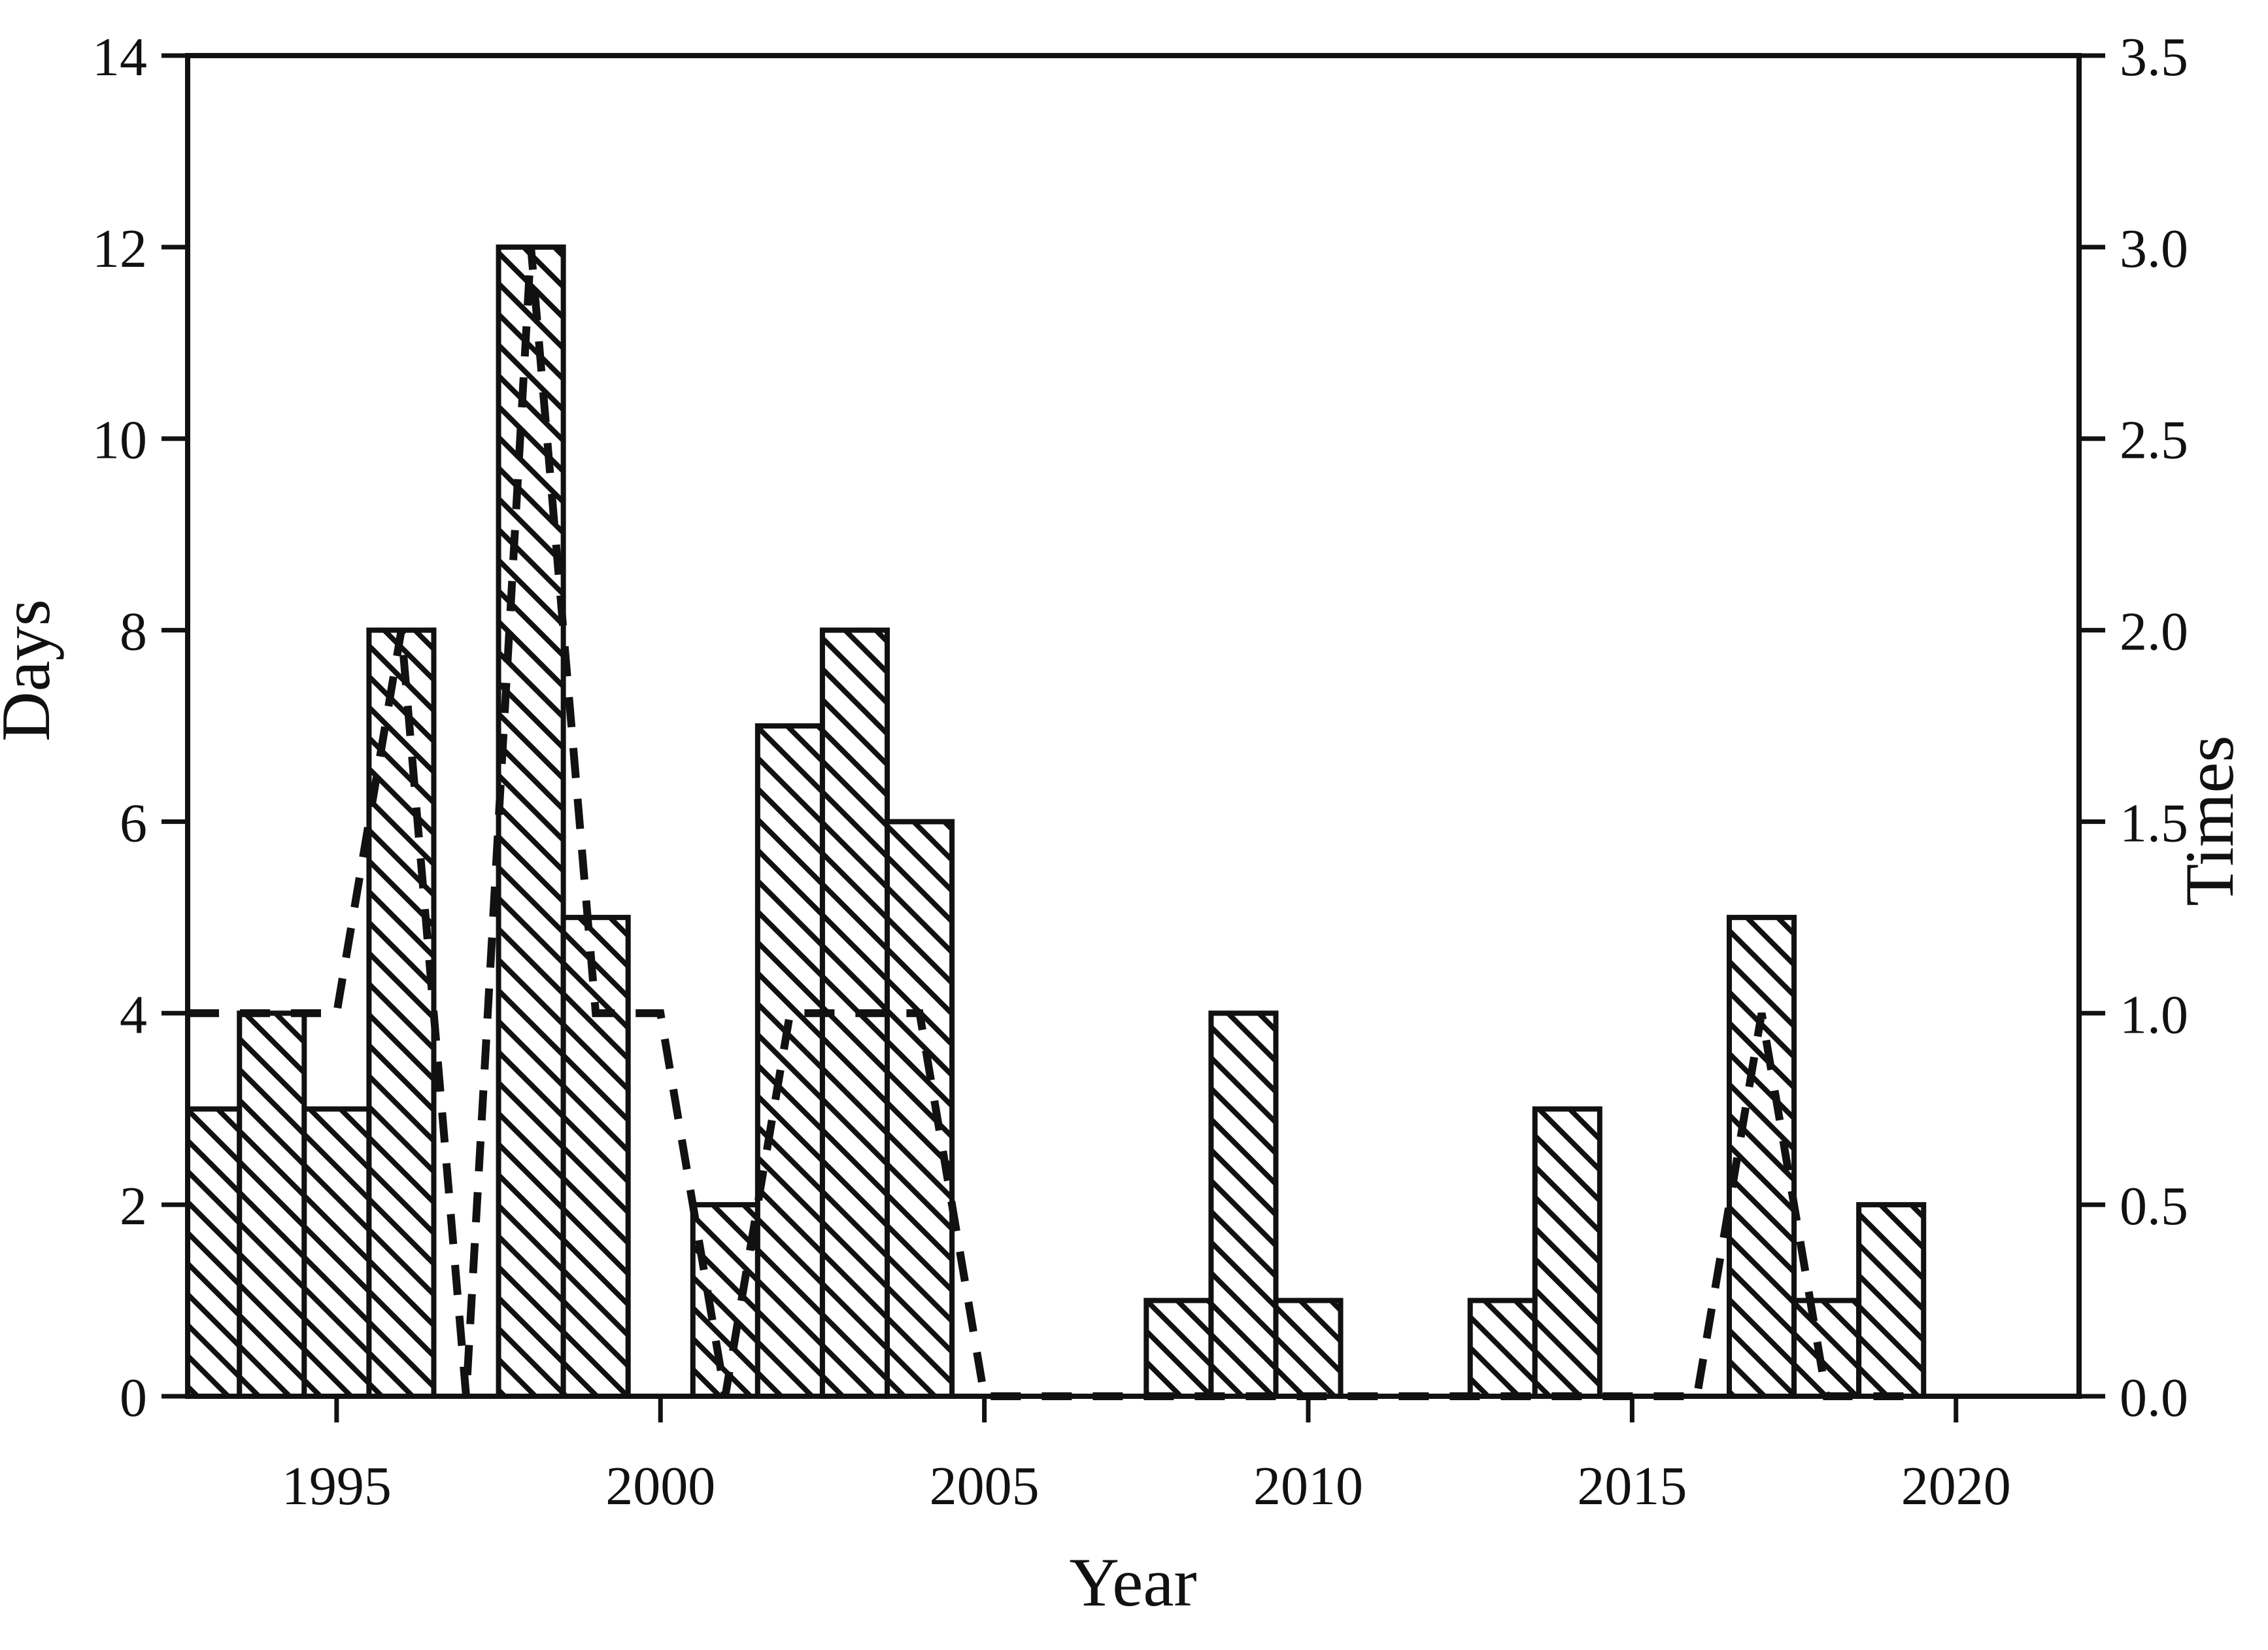 This screenshot has height=1650, width=2268. Describe the element at coordinates (2154, 823) in the screenshot. I see `y-right-tick-label-1.5: 1.5` at that location.